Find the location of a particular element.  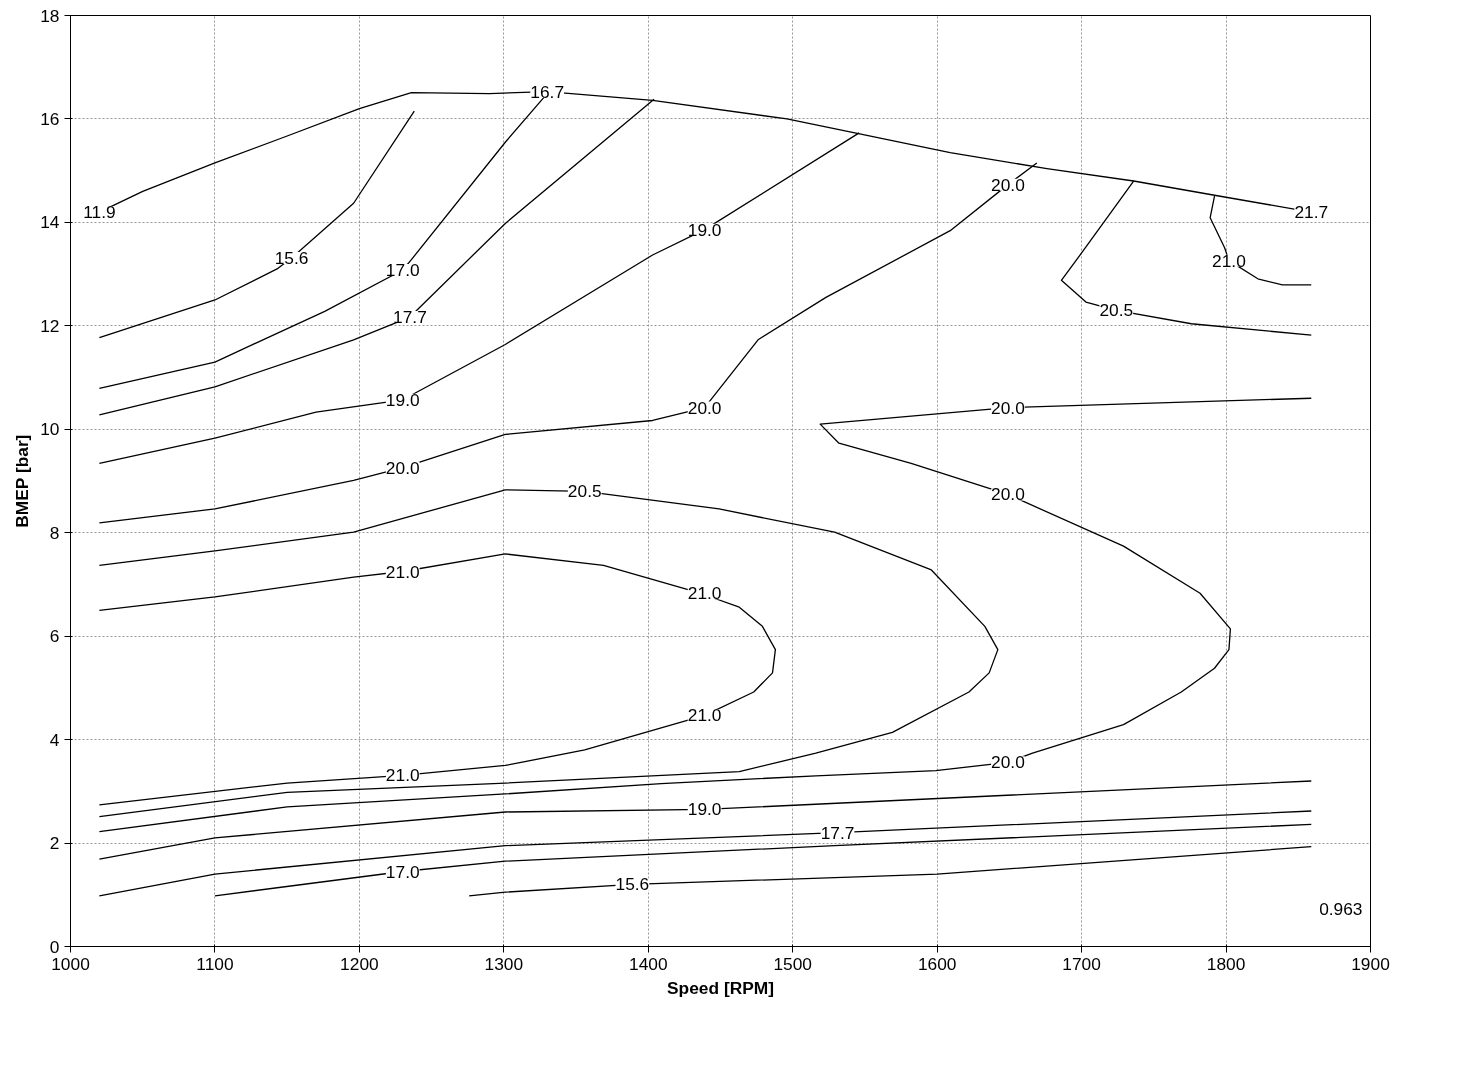

x-tick-label: 1800 is located at coordinates (1226, 963).